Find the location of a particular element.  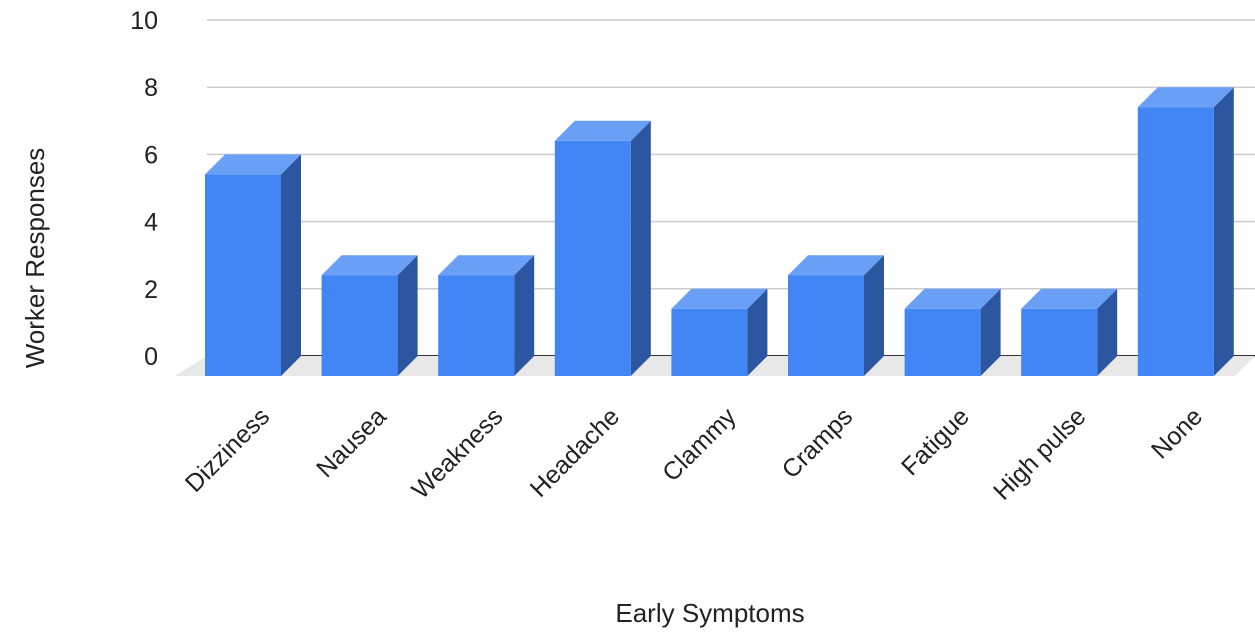

y-axis-title: Worker Responses is located at coordinates (35, 258).